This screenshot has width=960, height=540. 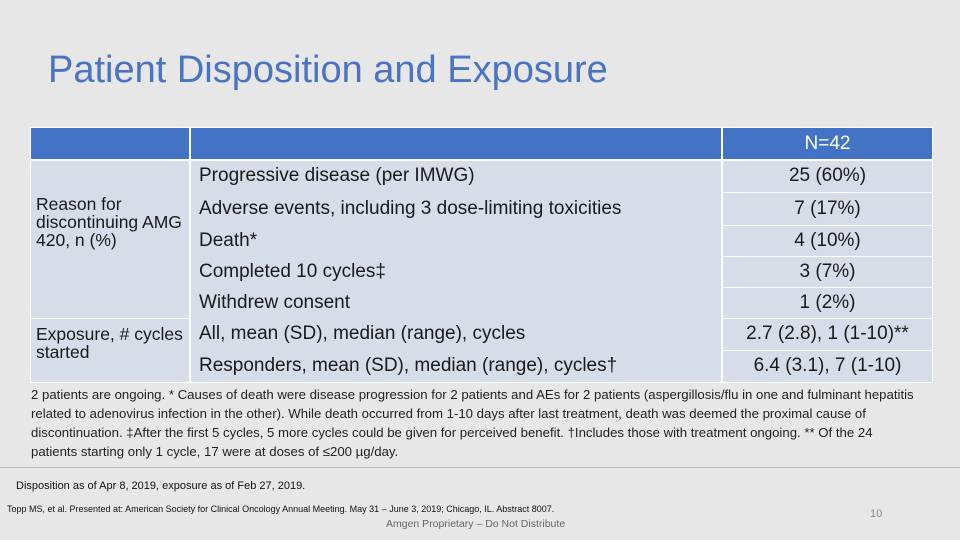 What do you see at coordinates (827, 302) in the screenshot?
I see `row-value: 1 (2%)` at bounding box center [827, 302].